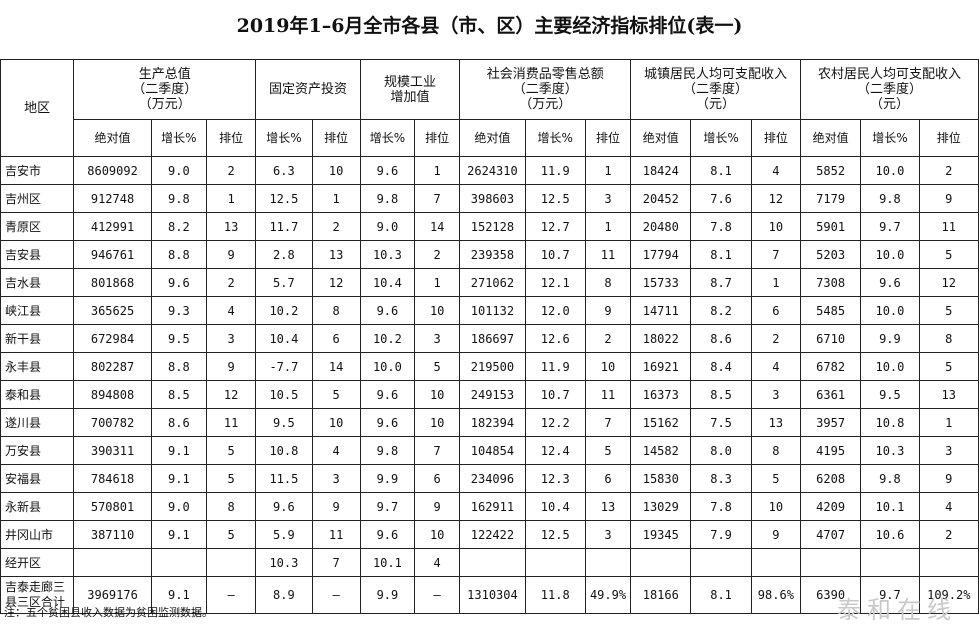  I want to click on value-cell: 152128, so click(492, 226).